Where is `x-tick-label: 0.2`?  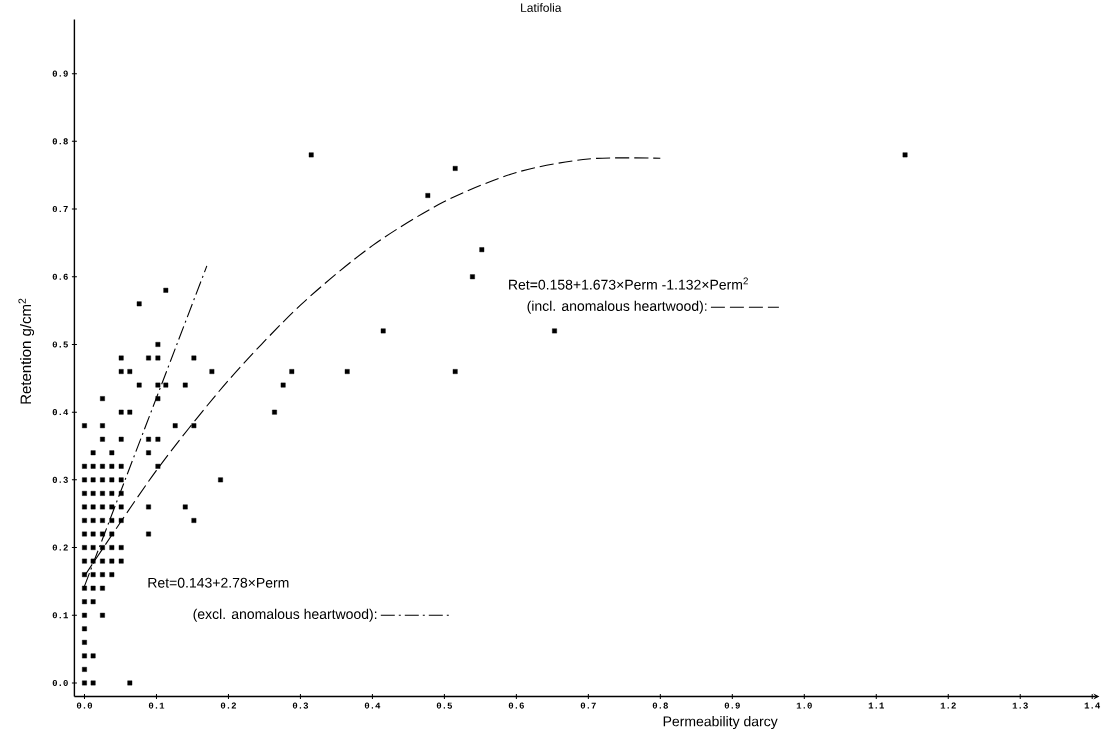 x-tick-label: 0.2 is located at coordinates (228, 705).